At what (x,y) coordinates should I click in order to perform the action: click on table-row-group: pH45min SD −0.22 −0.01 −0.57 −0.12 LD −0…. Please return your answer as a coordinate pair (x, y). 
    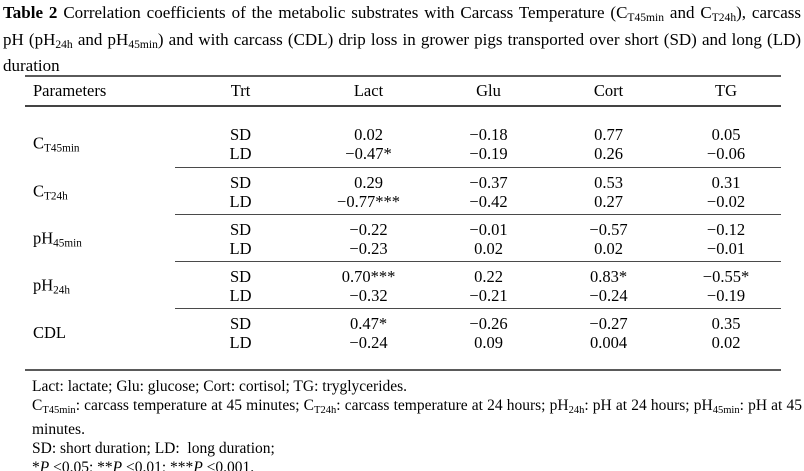
    Looking at the image, I should click on (403, 238).